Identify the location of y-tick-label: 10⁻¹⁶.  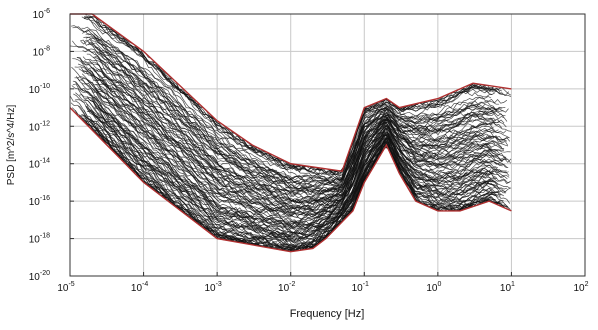
(39, 201).